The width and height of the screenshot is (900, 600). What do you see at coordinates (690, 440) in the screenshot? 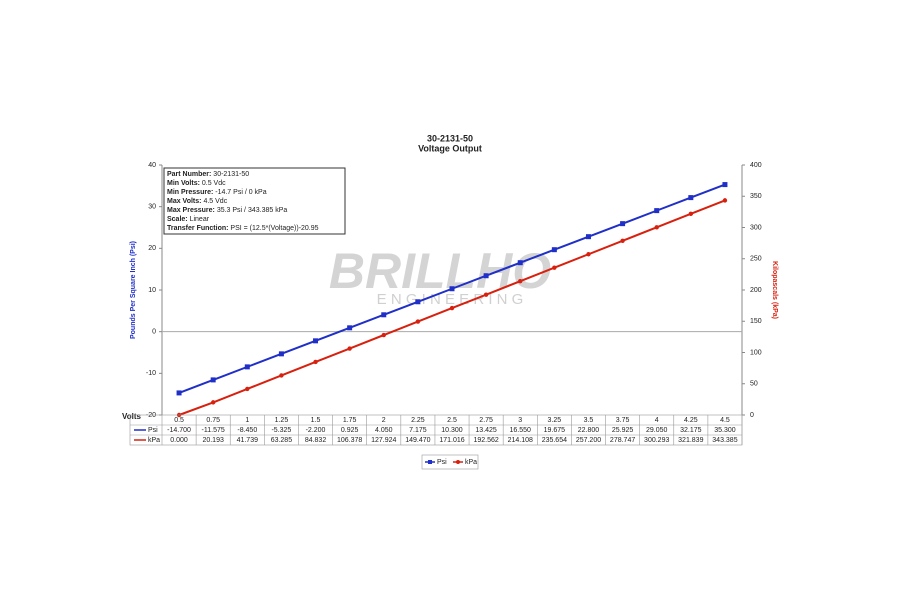
I see `table-value: 321.839` at bounding box center [690, 440].